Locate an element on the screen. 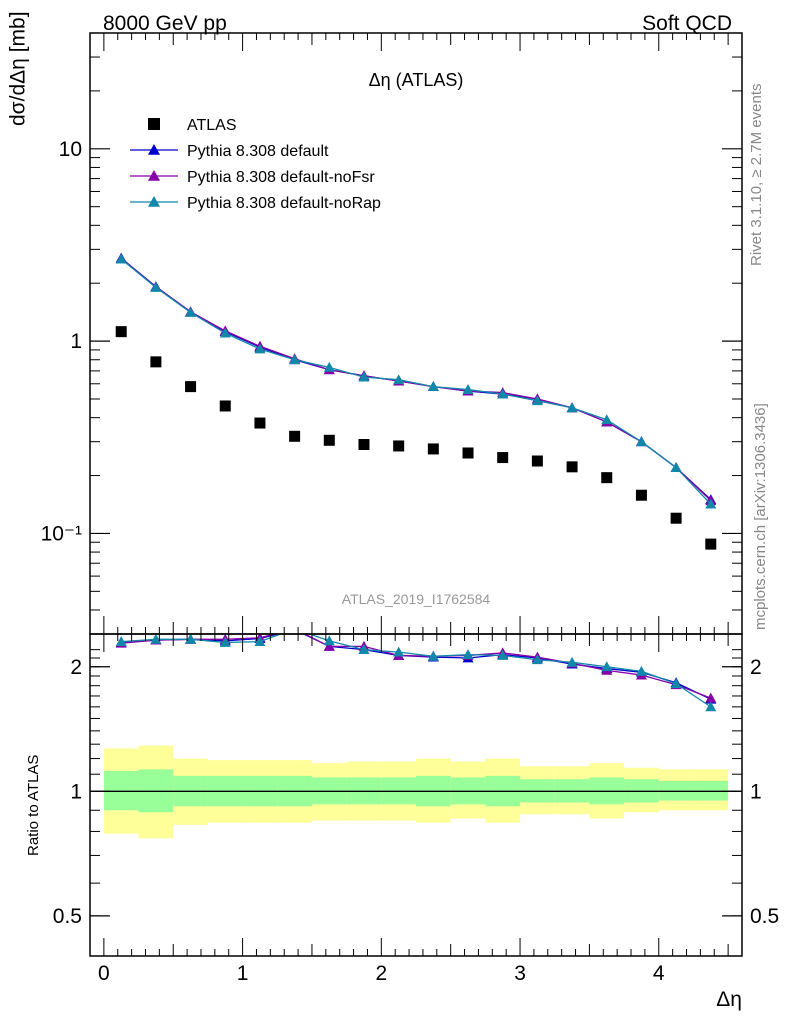 The image size is (786, 1024). rivet-label: Rivet 3.1.10, ≥ 2.7M events is located at coordinates (756, 175).